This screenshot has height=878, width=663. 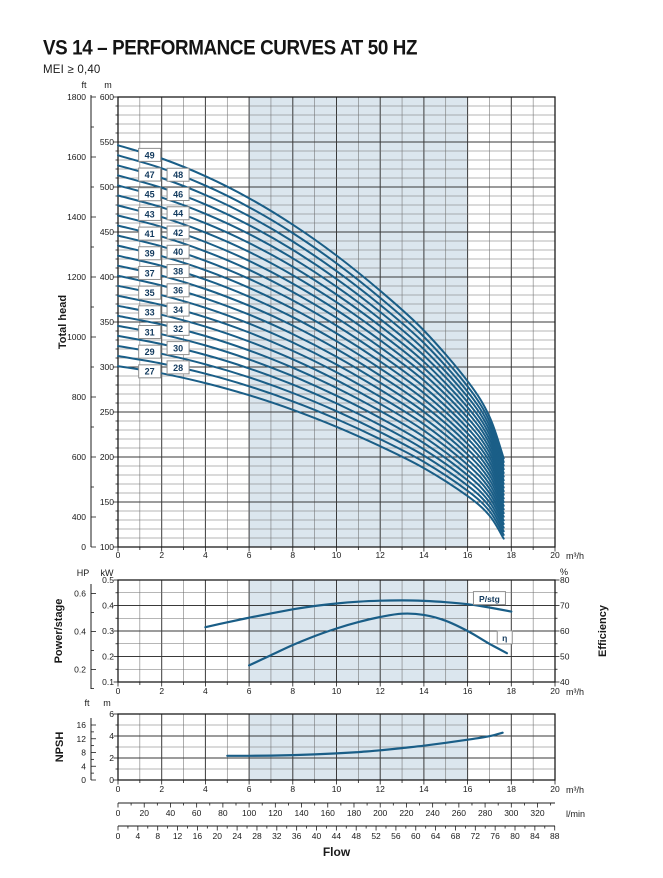 I want to click on stage-label-32: 32, so click(x=178, y=328).